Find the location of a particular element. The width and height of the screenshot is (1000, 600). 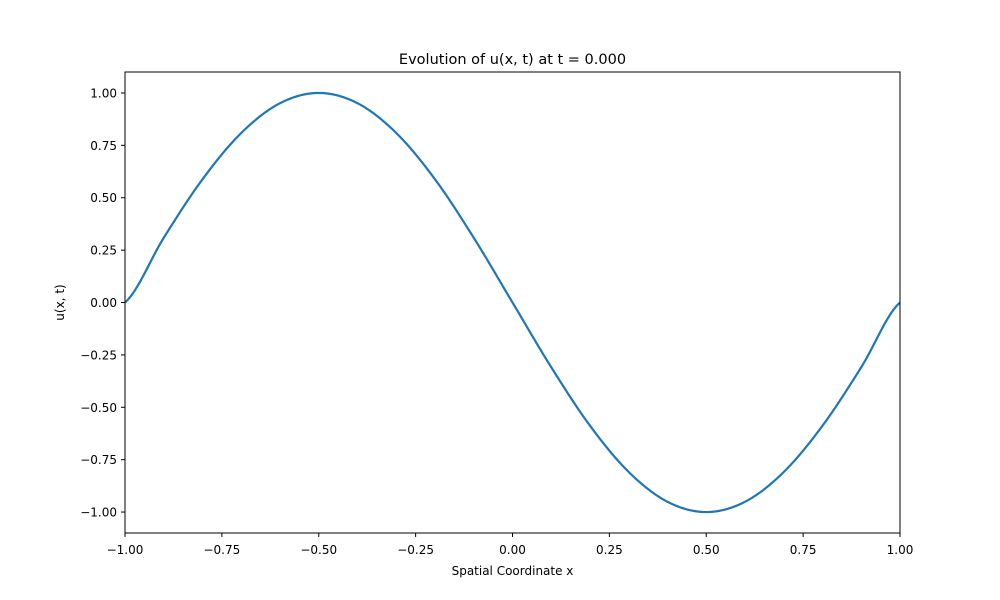

y-axis-label: u(x, t) is located at coordinates (60, 302).